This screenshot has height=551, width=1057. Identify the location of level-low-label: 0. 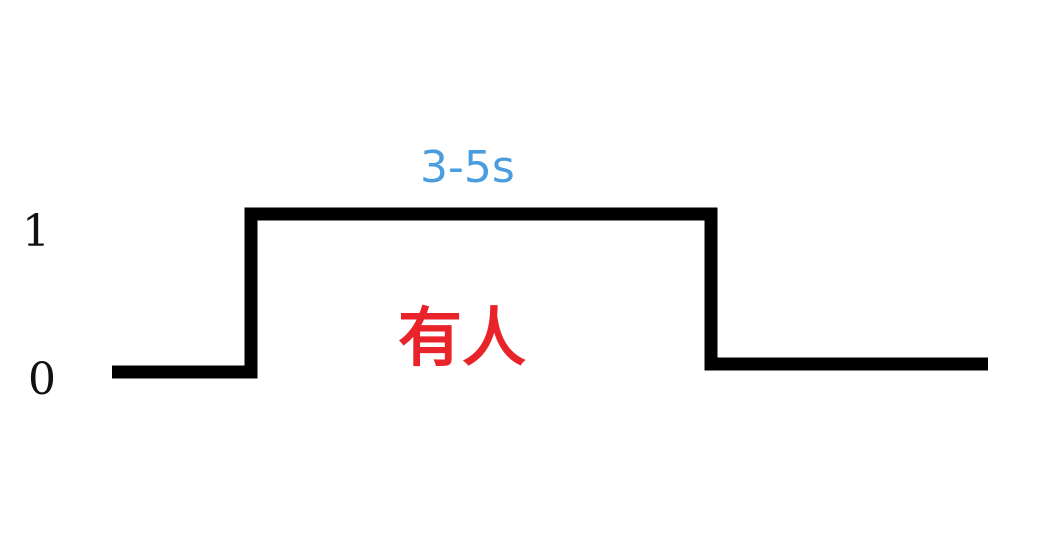
(42, 379).